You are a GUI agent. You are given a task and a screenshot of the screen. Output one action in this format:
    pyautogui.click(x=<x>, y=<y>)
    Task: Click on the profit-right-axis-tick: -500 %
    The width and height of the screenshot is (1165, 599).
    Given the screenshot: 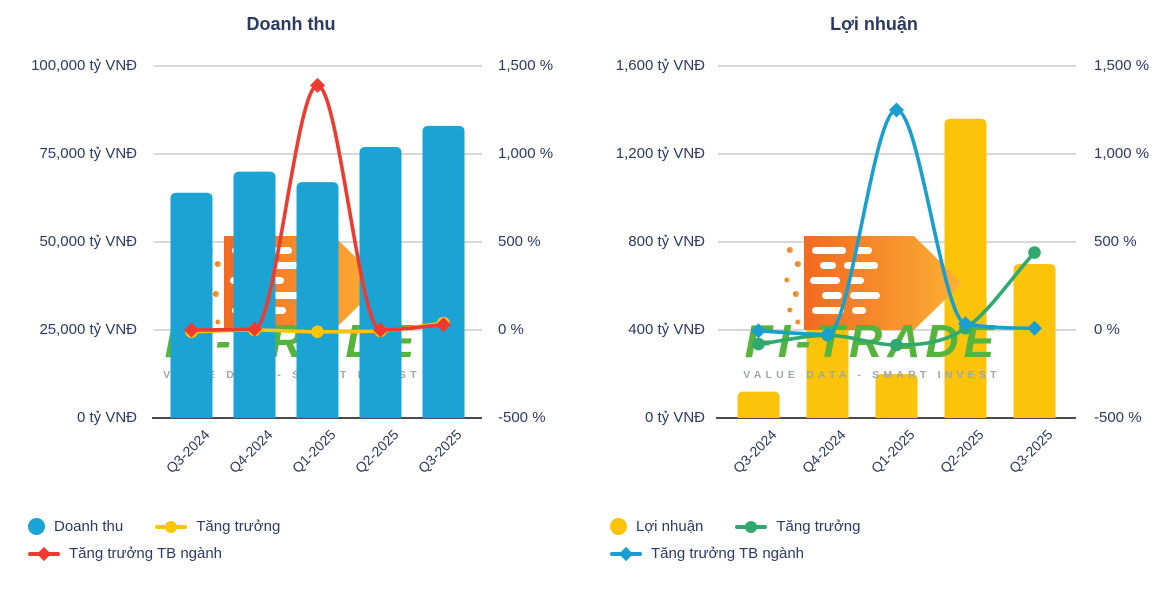 What is the action you would take?
    pyautogui.click(x=1118, y=417)
    